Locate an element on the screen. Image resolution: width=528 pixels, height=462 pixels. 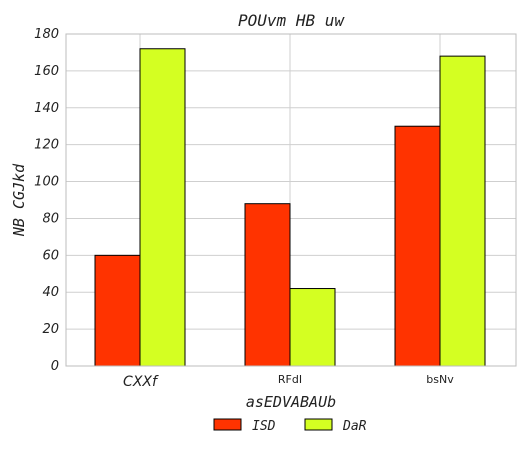
bar-isd-bsnv is located at coordinates (417, 246).